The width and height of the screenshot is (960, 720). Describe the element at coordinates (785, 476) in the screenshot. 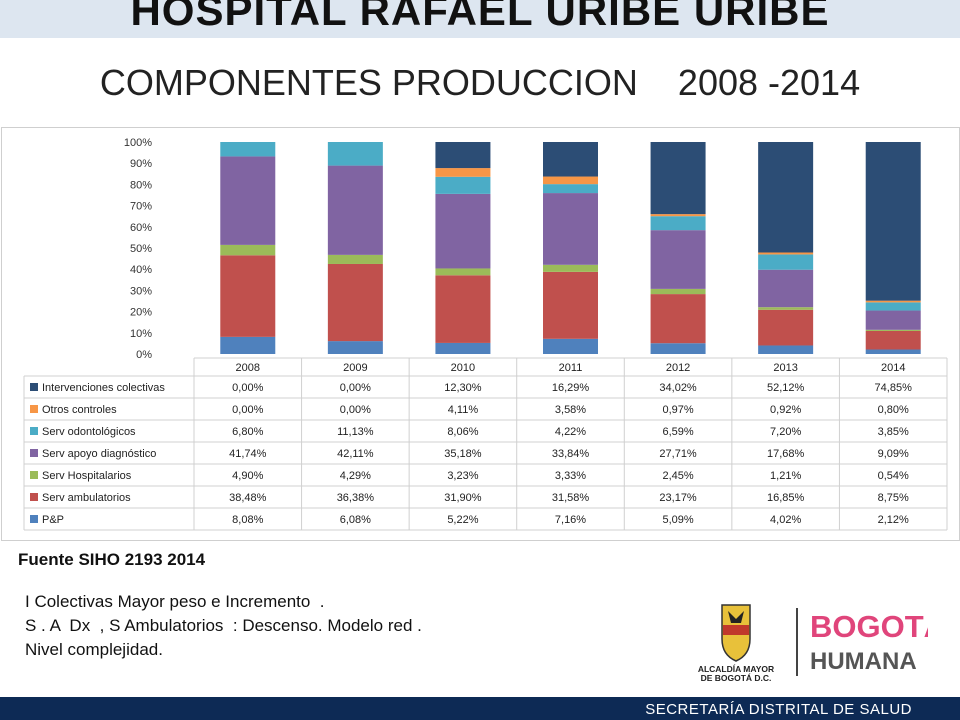

I see `data-table-value: 1,21%` at that location.